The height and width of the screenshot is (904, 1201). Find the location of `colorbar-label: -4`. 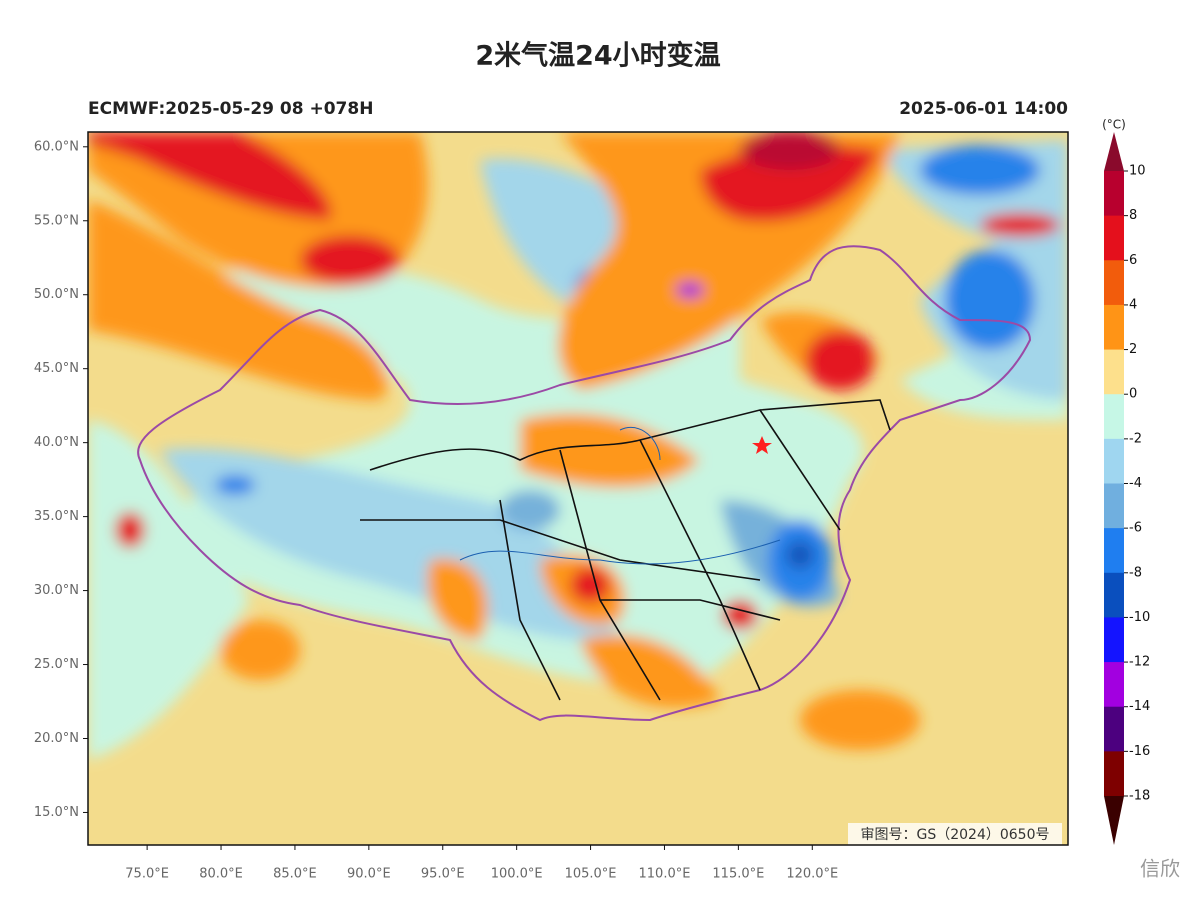

colorbar-label: -4 is located at coordinates (1135, 483).